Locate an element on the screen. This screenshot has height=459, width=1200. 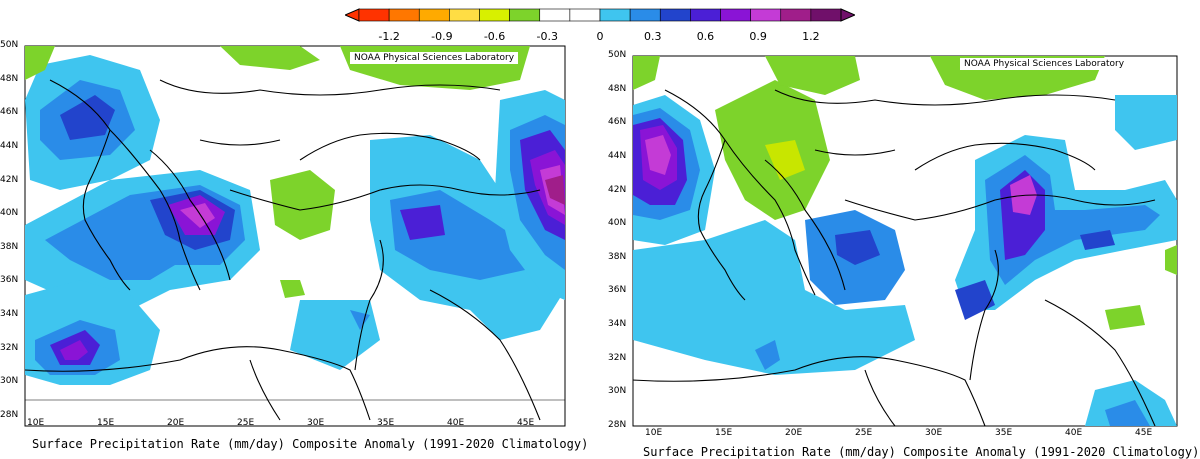
colorbar-legend: -1.2 -0.9 -0.6 -0.3 0 0.3 0.6 0.9 1.2 is located at coordinates (600, 25).